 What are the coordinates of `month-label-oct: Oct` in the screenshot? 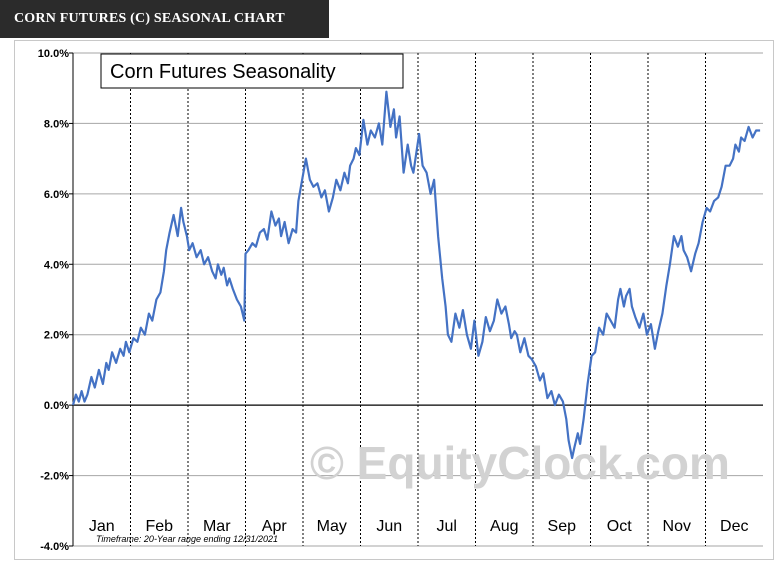 It's located at (619, 526).